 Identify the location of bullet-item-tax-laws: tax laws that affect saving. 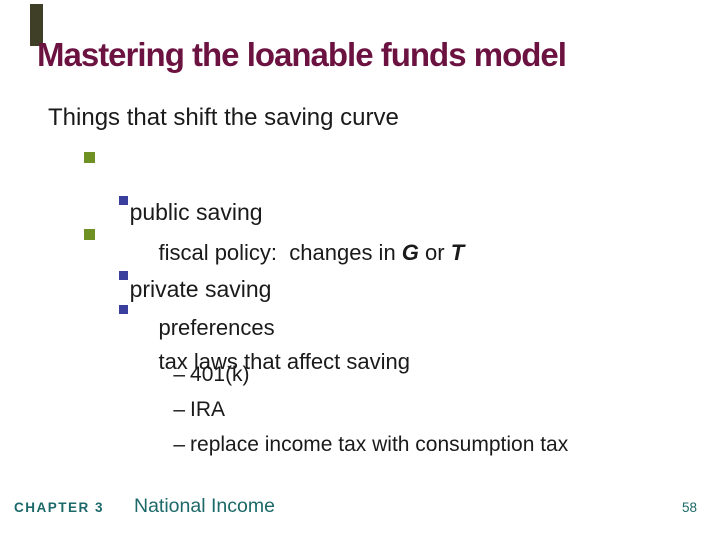
(264, 349).